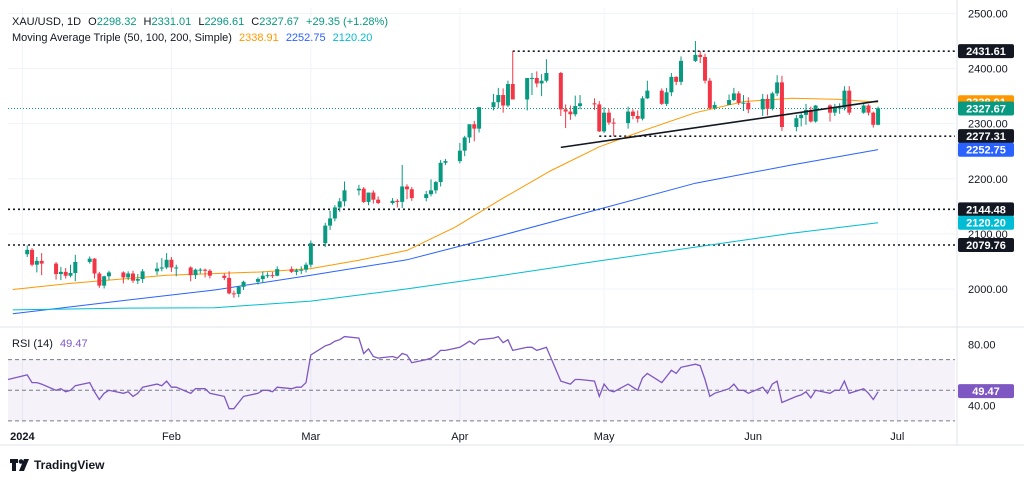  Describe the element at coordinates (52, 344) in the screenshot. I see `legend-rsi: RSI (14) 49.47` at that location.